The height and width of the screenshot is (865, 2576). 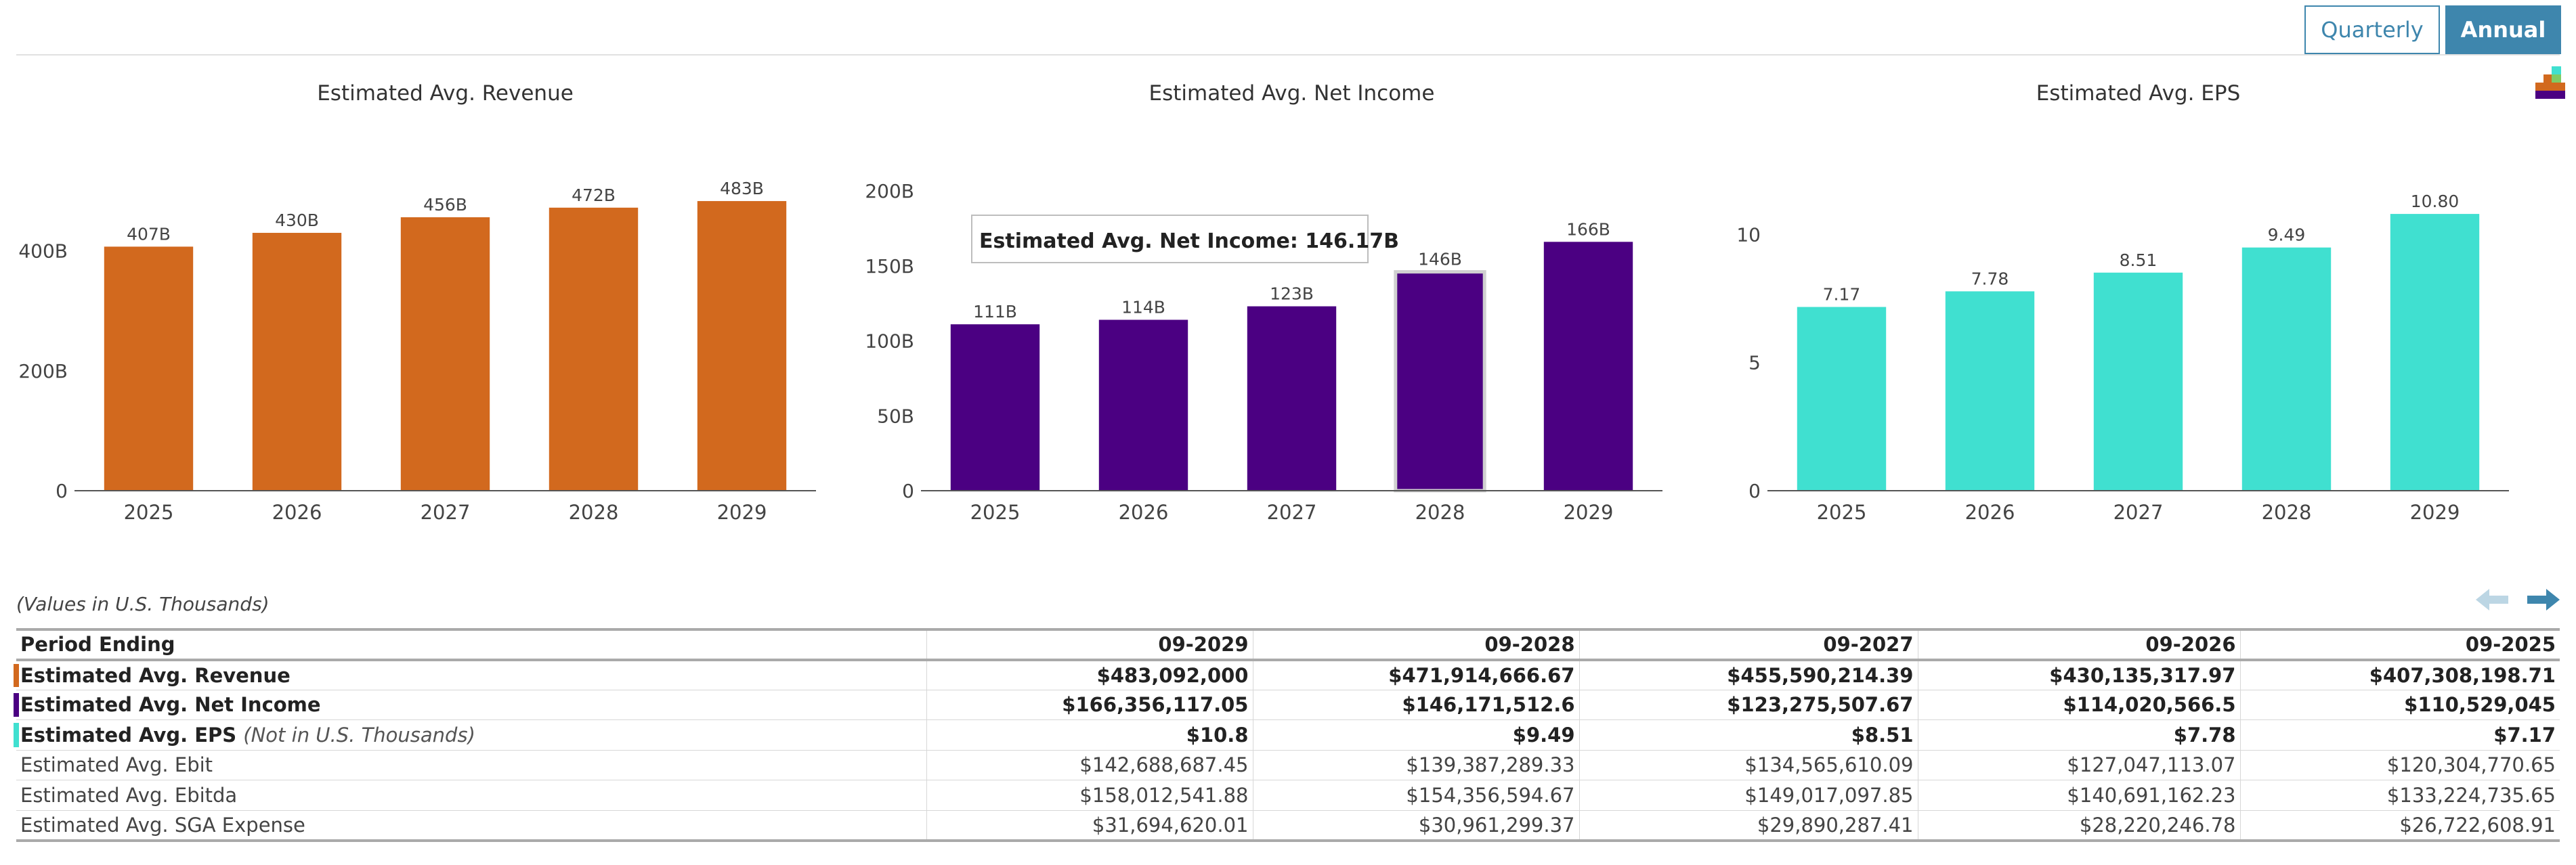 I want to click on annual-button: Annual, so click(x=2503, y=29).